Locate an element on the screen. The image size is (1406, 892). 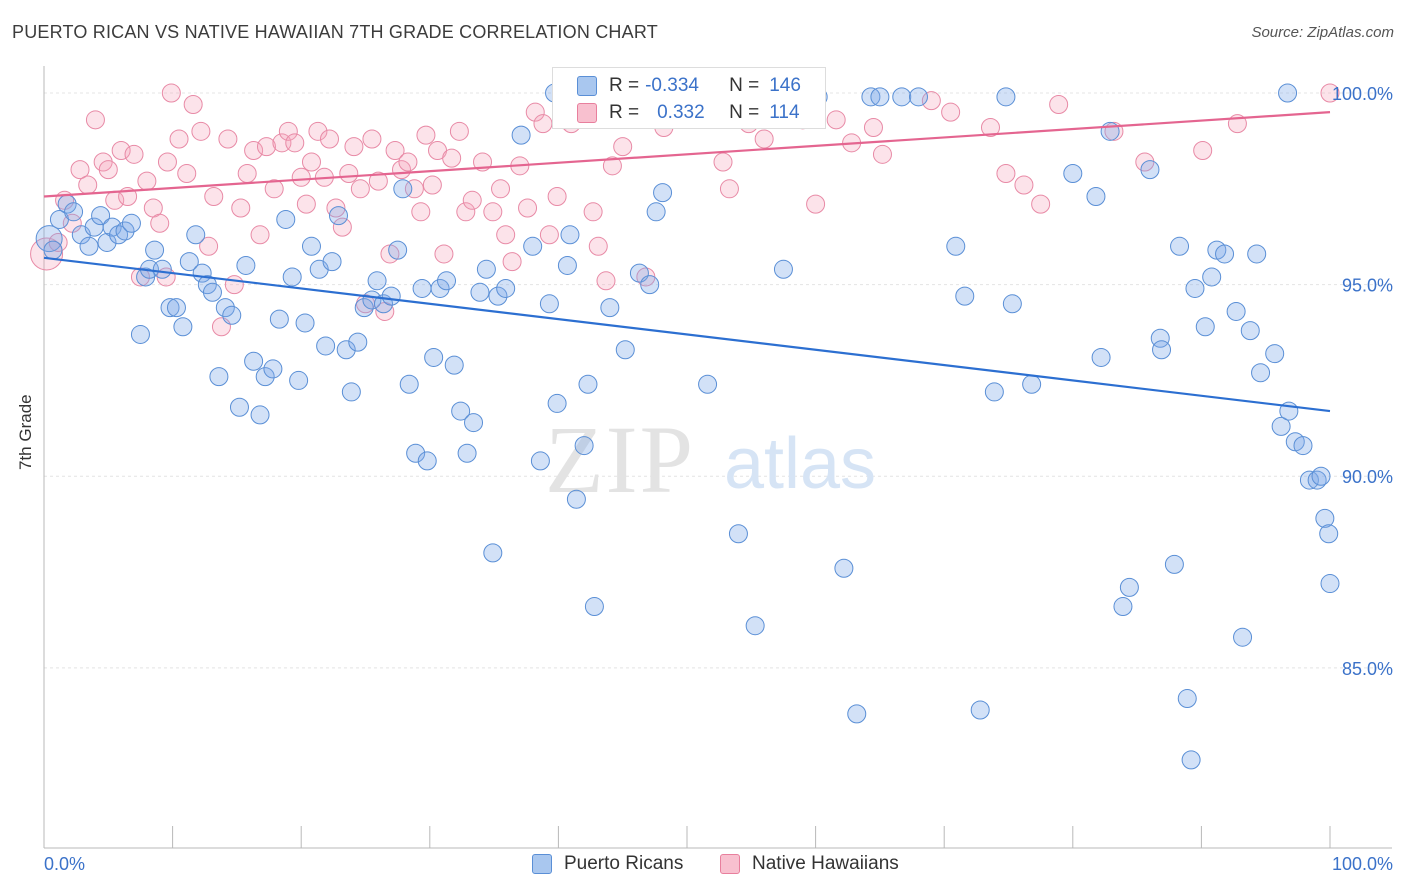
stats-swatch-pink is located at coordinates (587, 113).